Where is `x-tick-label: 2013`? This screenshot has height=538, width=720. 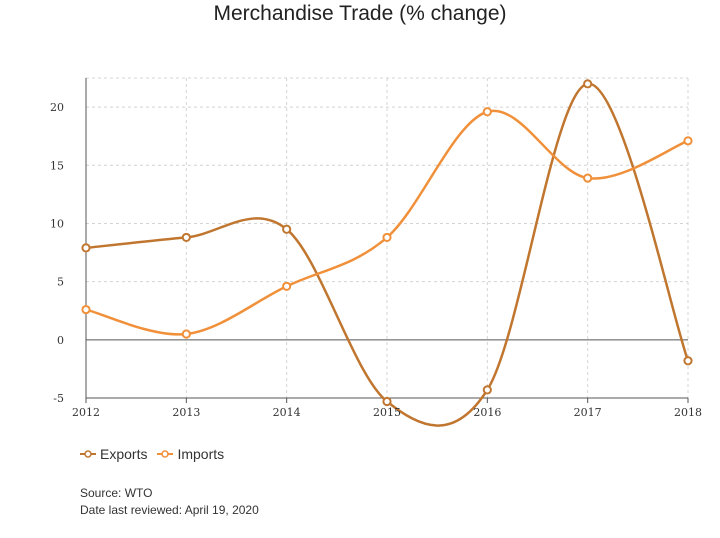 x-tick-label: 2013 is located at coordinates (186, 412).